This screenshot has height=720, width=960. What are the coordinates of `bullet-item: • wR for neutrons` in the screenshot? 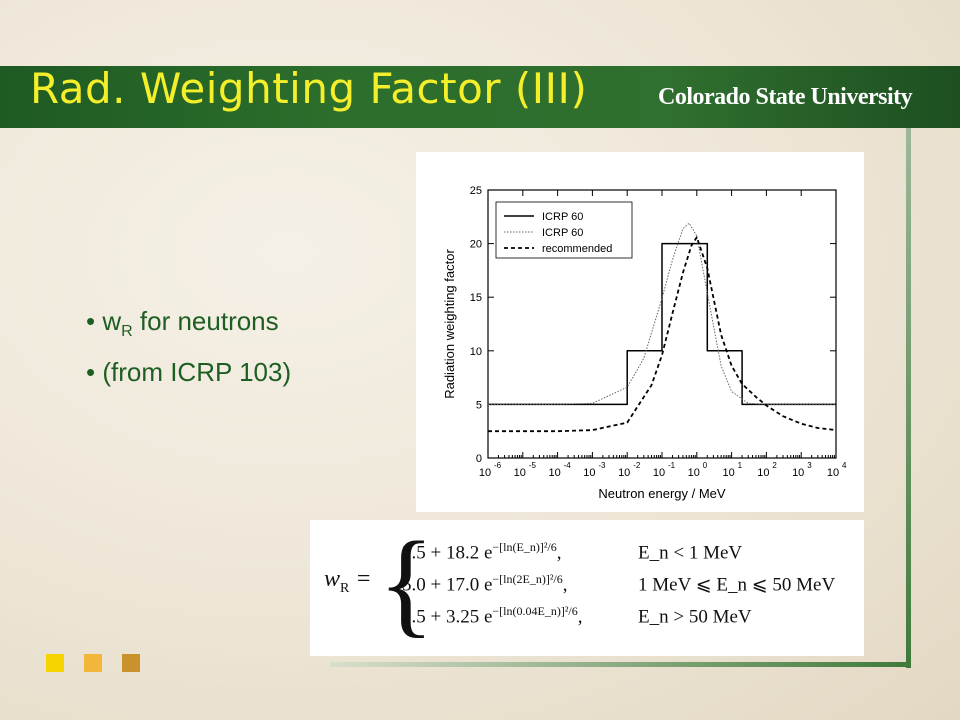 It's located at (182, 323).